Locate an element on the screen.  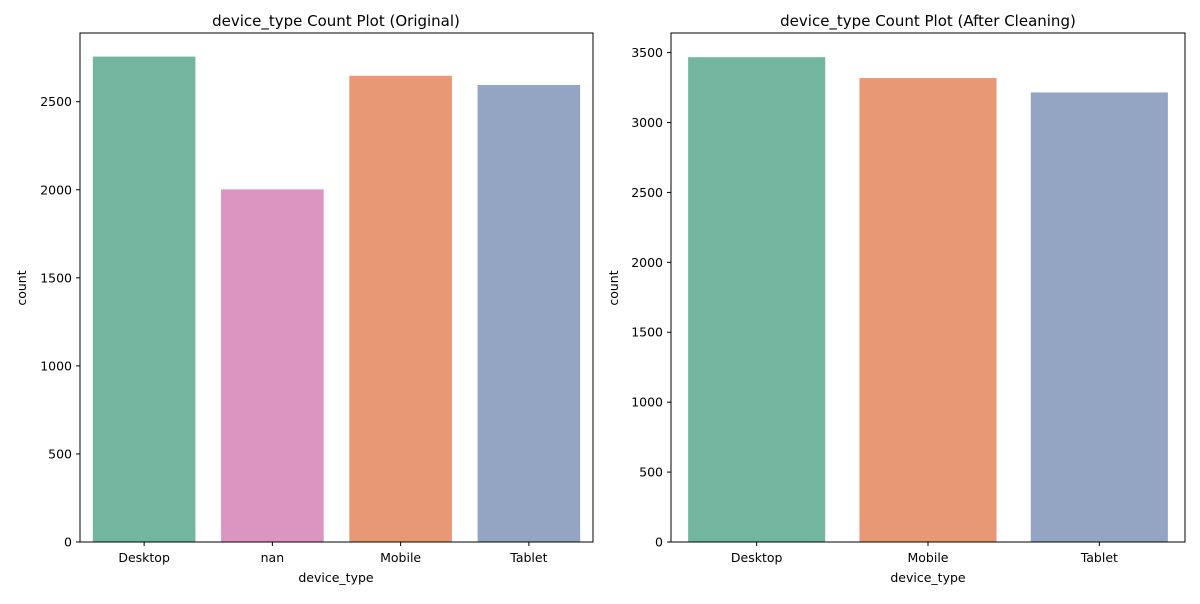
y-tick-label: 3500 is located at coordinates (647, 52).